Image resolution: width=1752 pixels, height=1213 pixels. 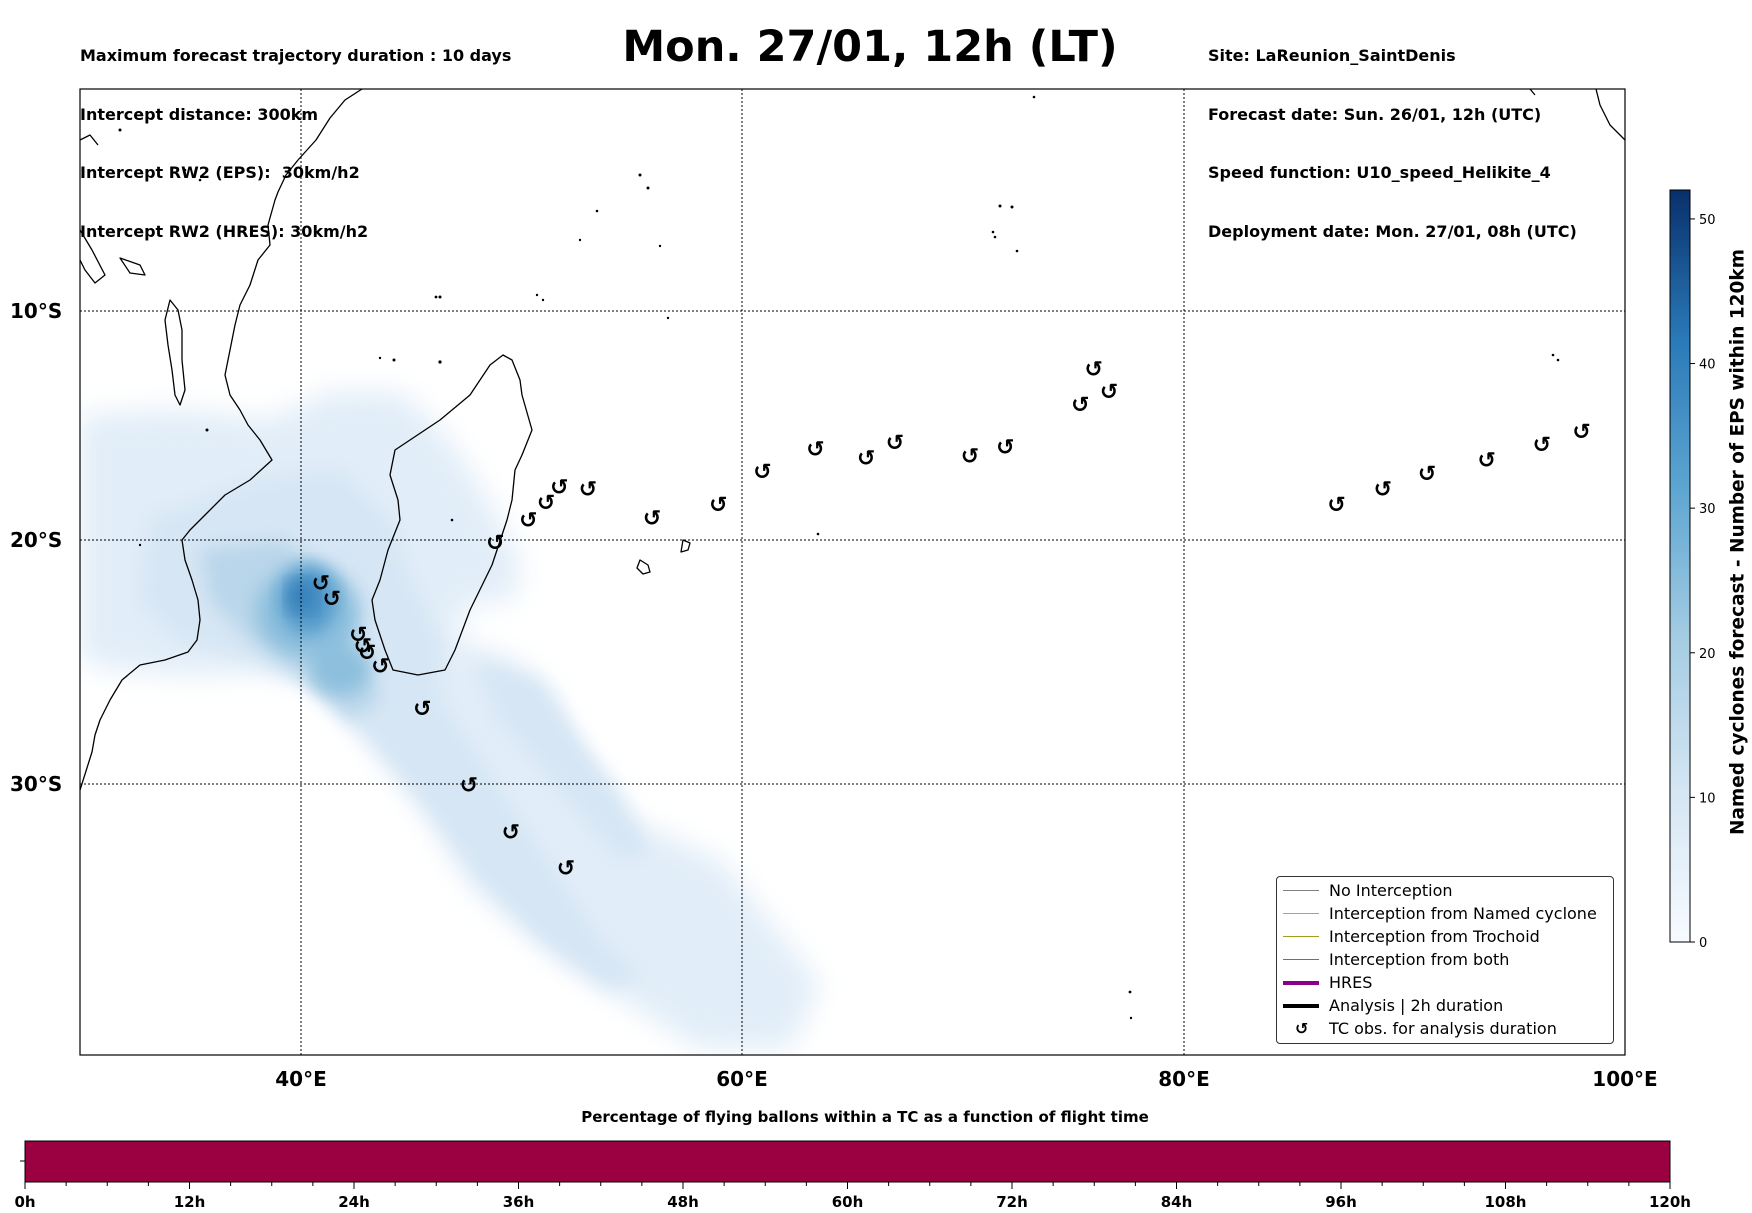 I want to click on legend-item-no-interception: No Interception, so click(x=1445, y=891).